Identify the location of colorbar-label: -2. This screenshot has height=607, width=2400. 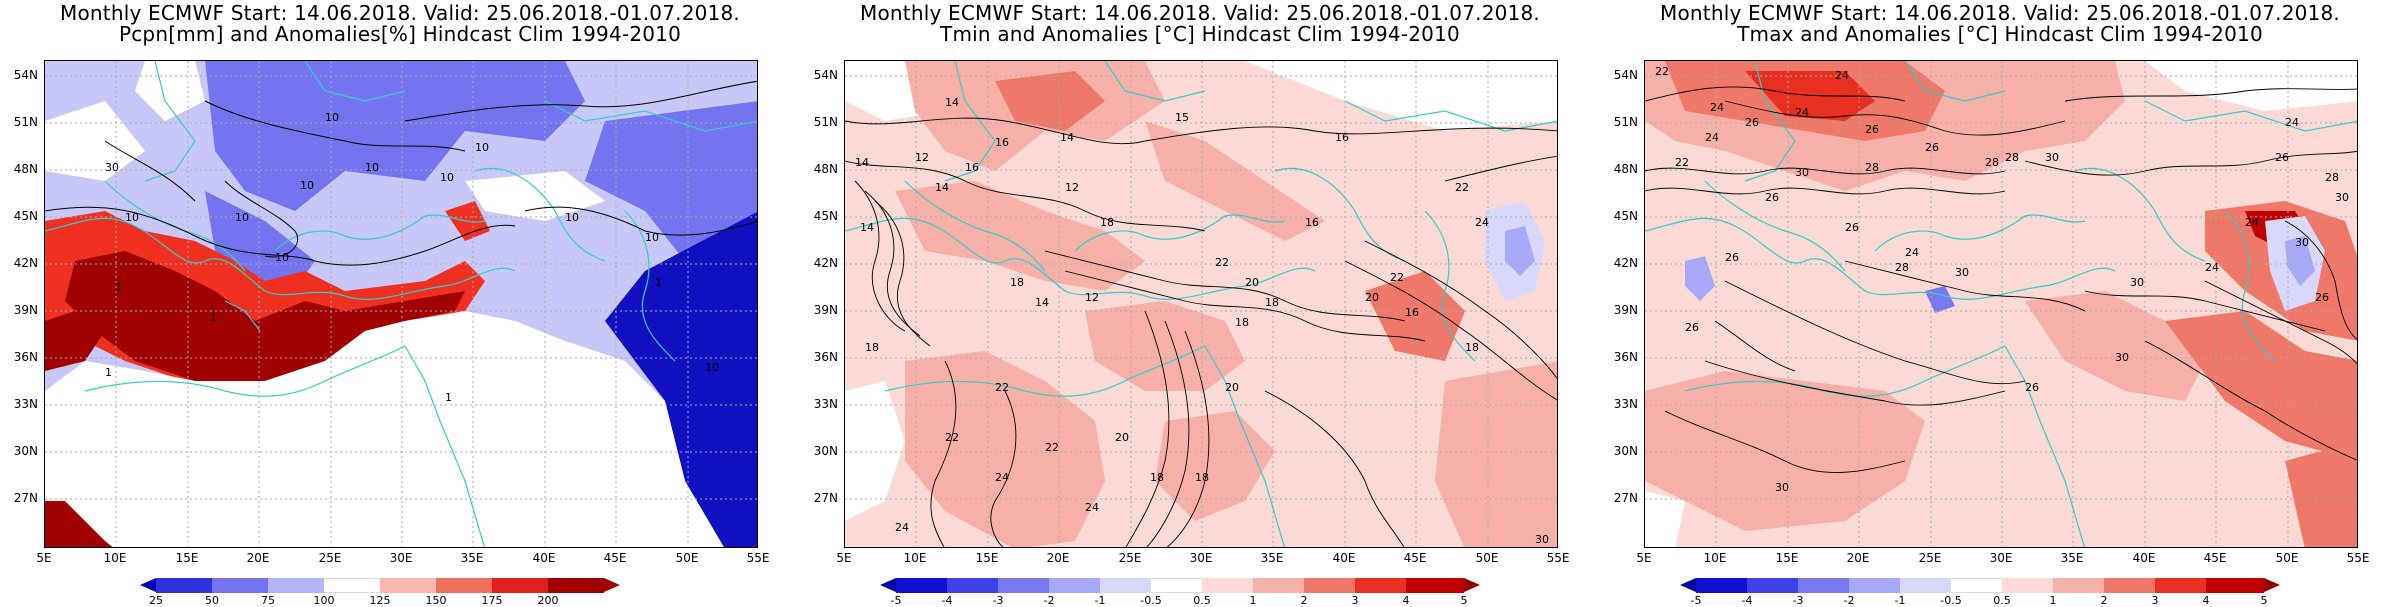
(1849, 600).